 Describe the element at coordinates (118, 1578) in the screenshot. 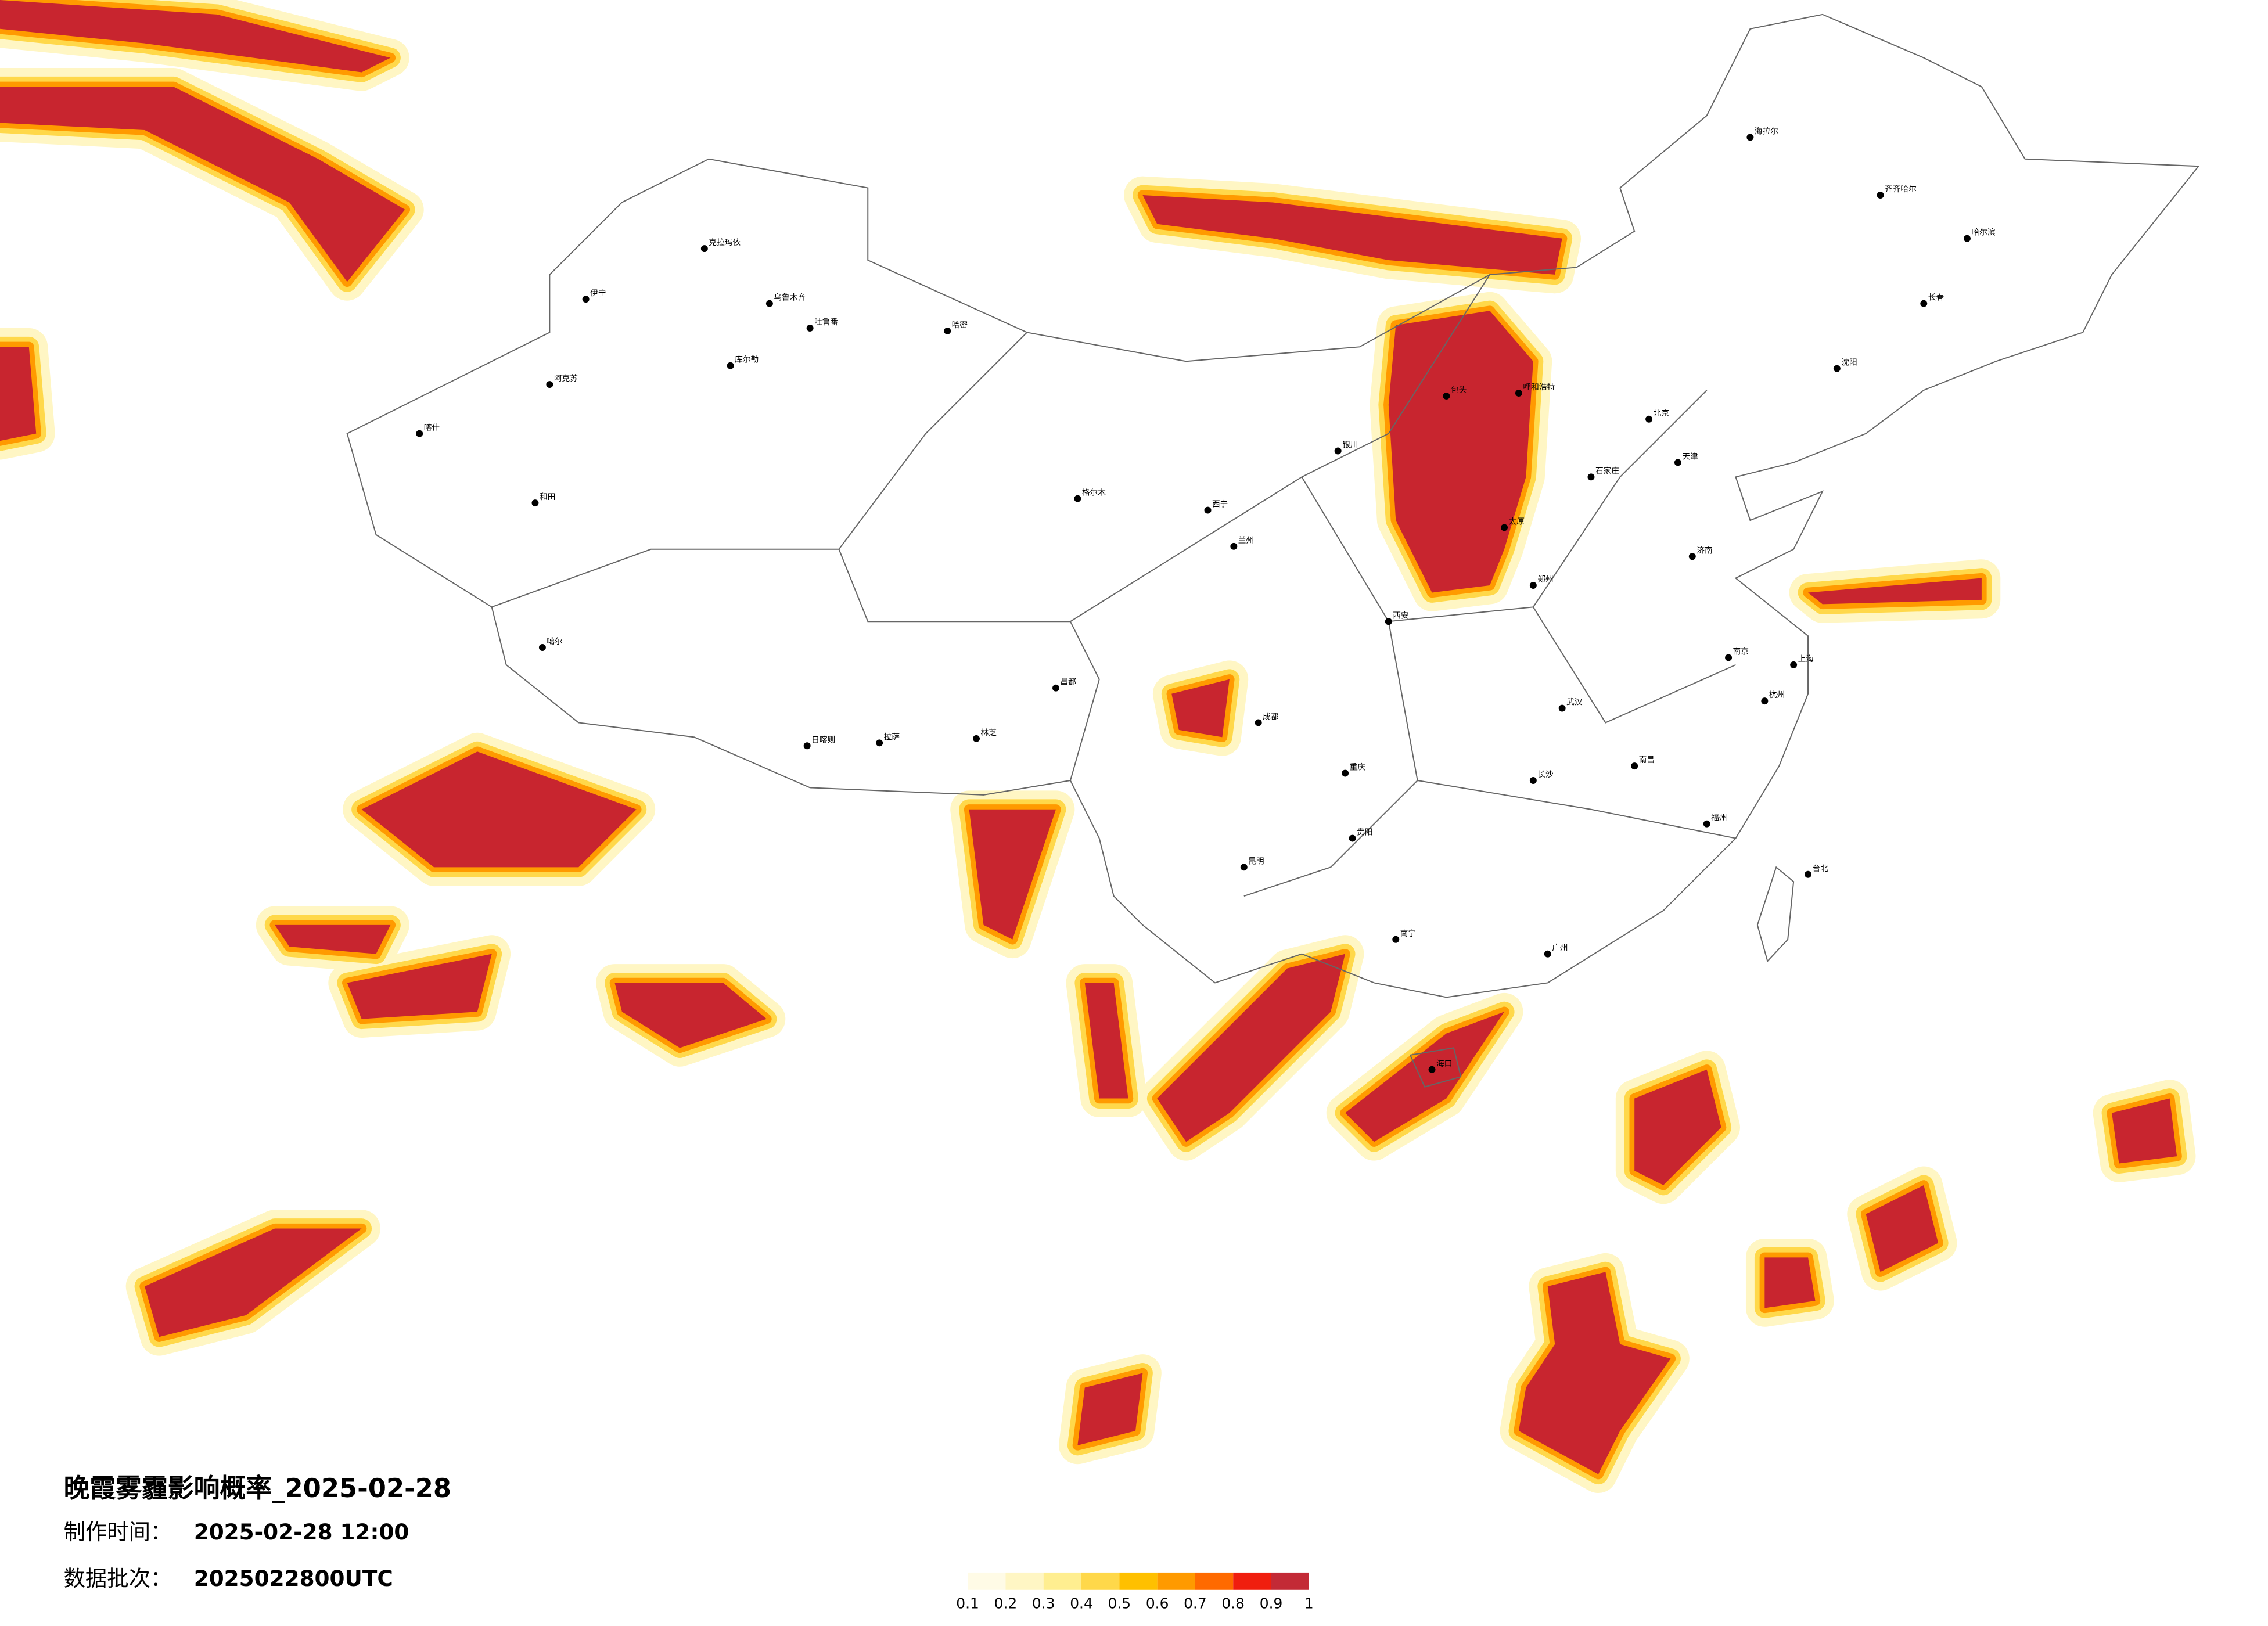

I see `info-label: 数据批次：` at that location.